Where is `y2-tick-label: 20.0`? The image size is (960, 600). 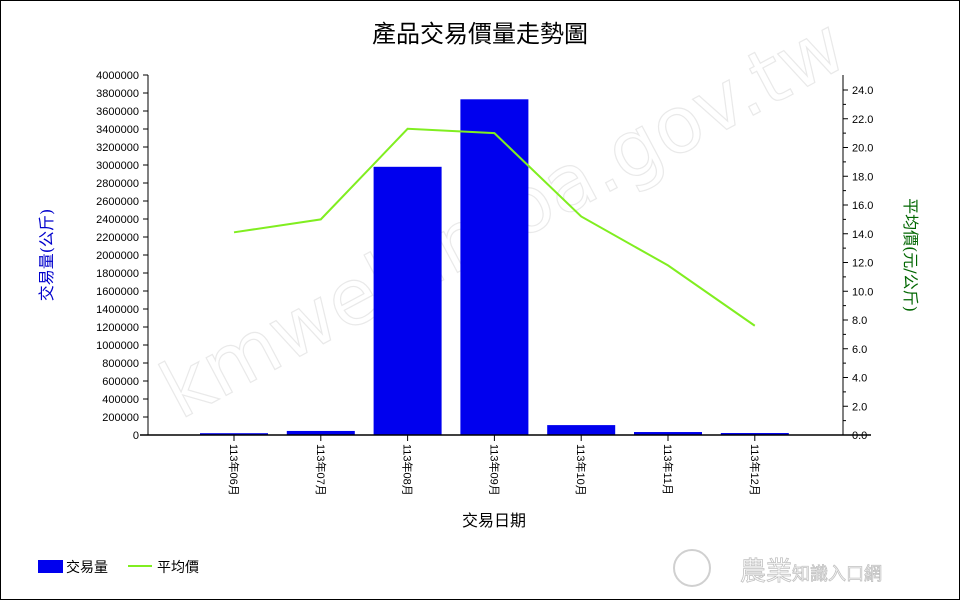 y2-tick-label: 20.0 is located at coordinates (862, 149).